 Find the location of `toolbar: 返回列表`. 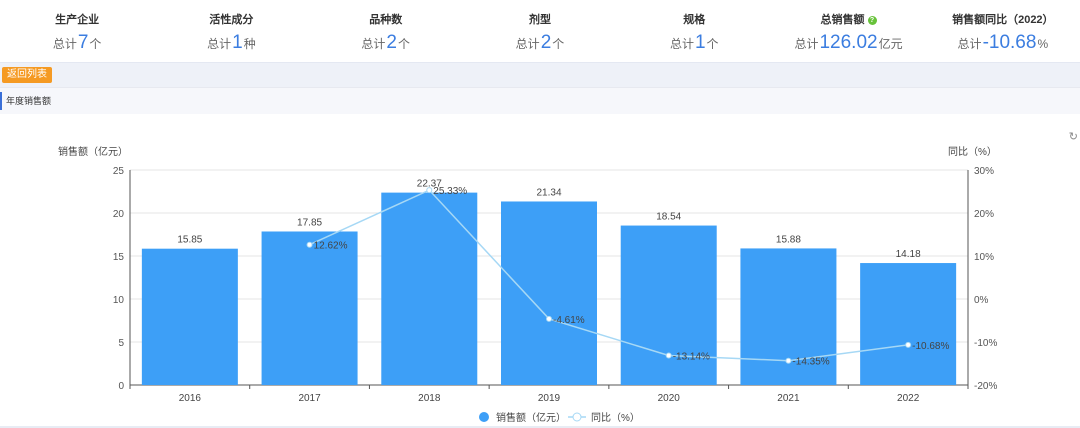

toolbar: 返回列表 is located at coordinates (540, 74).